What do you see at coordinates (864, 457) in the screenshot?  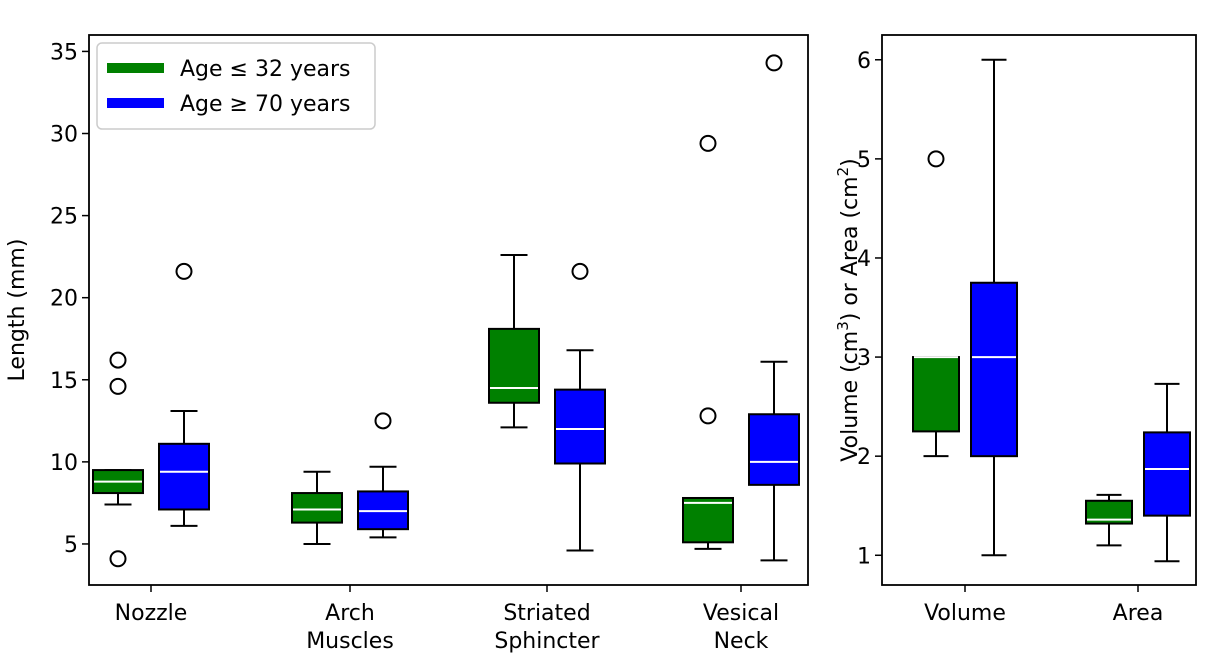 I see `y-tick-label: 2` at bounding box center [864, 457].